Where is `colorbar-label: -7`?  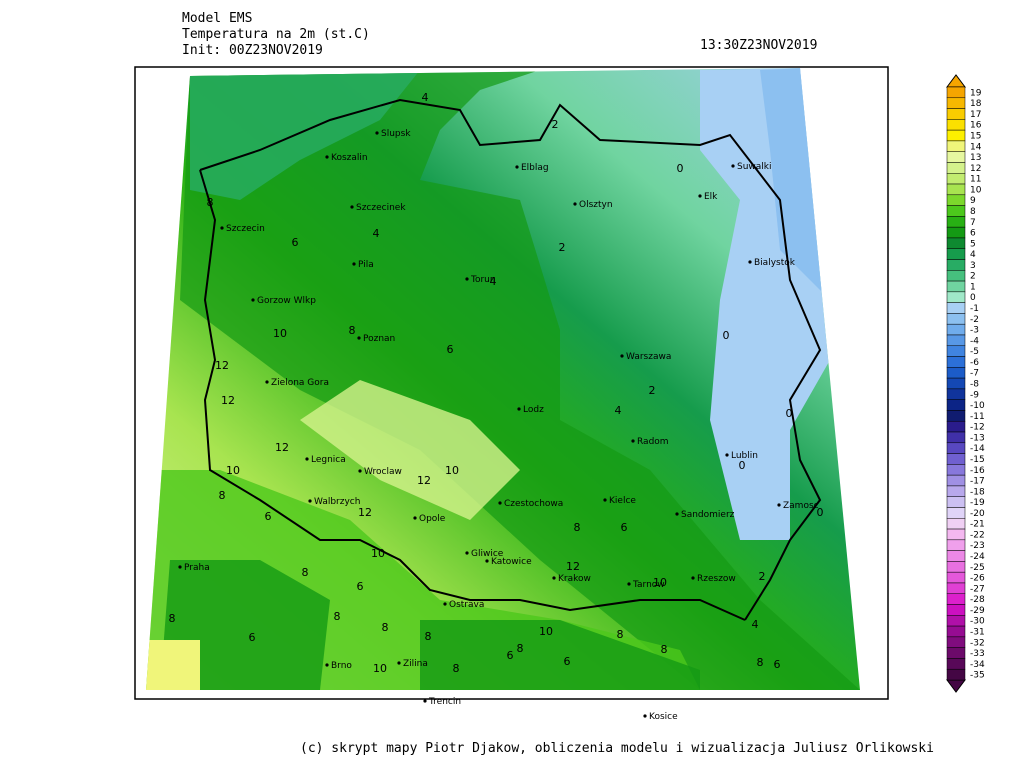 colorbar-label: -7 is located at coordinates (974, 374).